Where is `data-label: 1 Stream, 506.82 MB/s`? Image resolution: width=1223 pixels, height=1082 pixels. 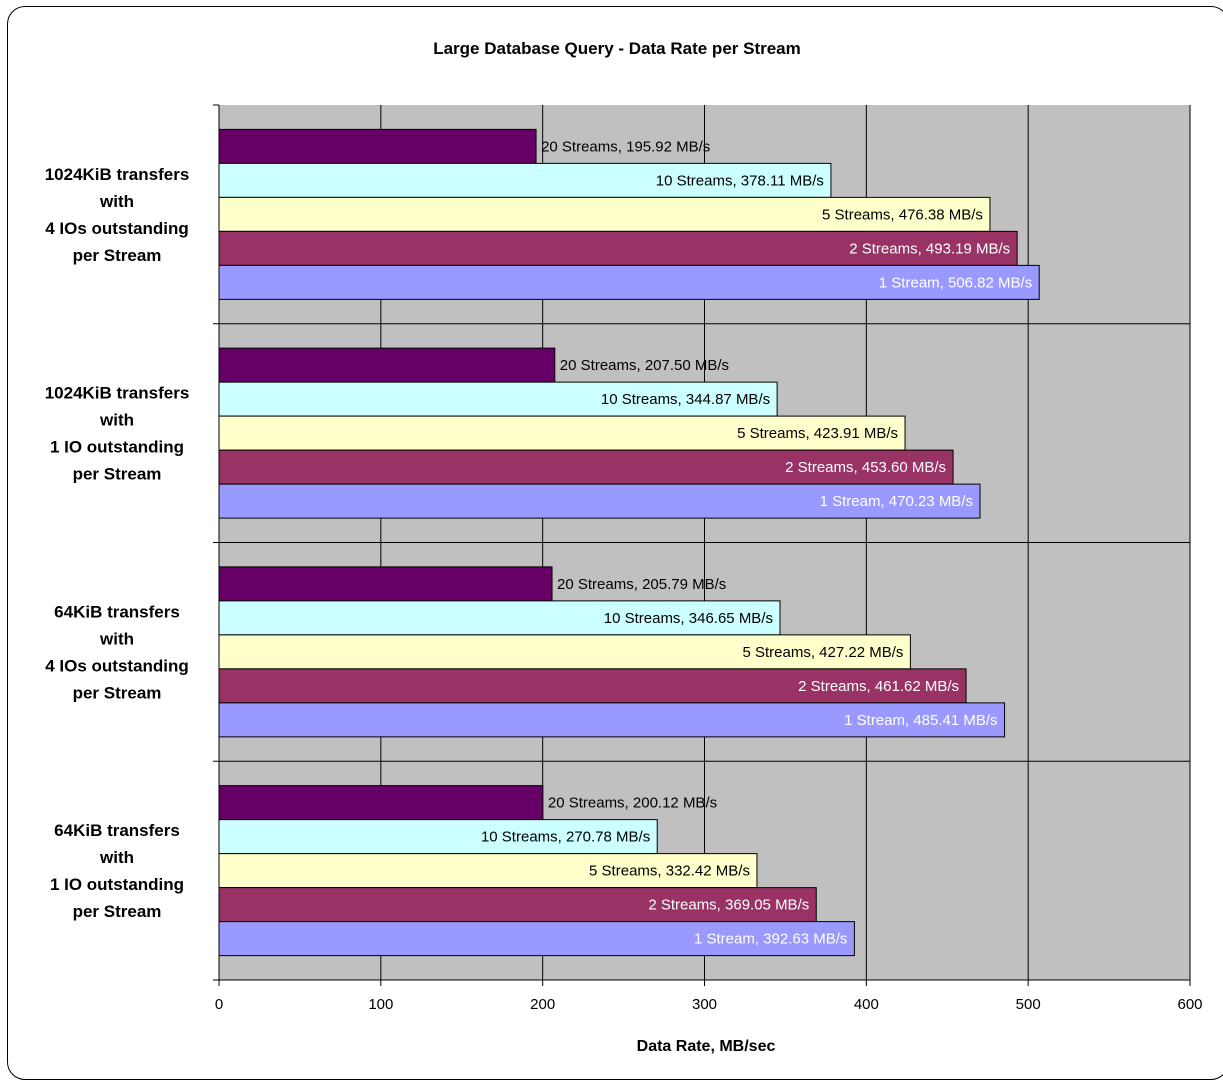
data-label: 1 Stream, 506.82 MB/s is located at coordinates (955, 282).